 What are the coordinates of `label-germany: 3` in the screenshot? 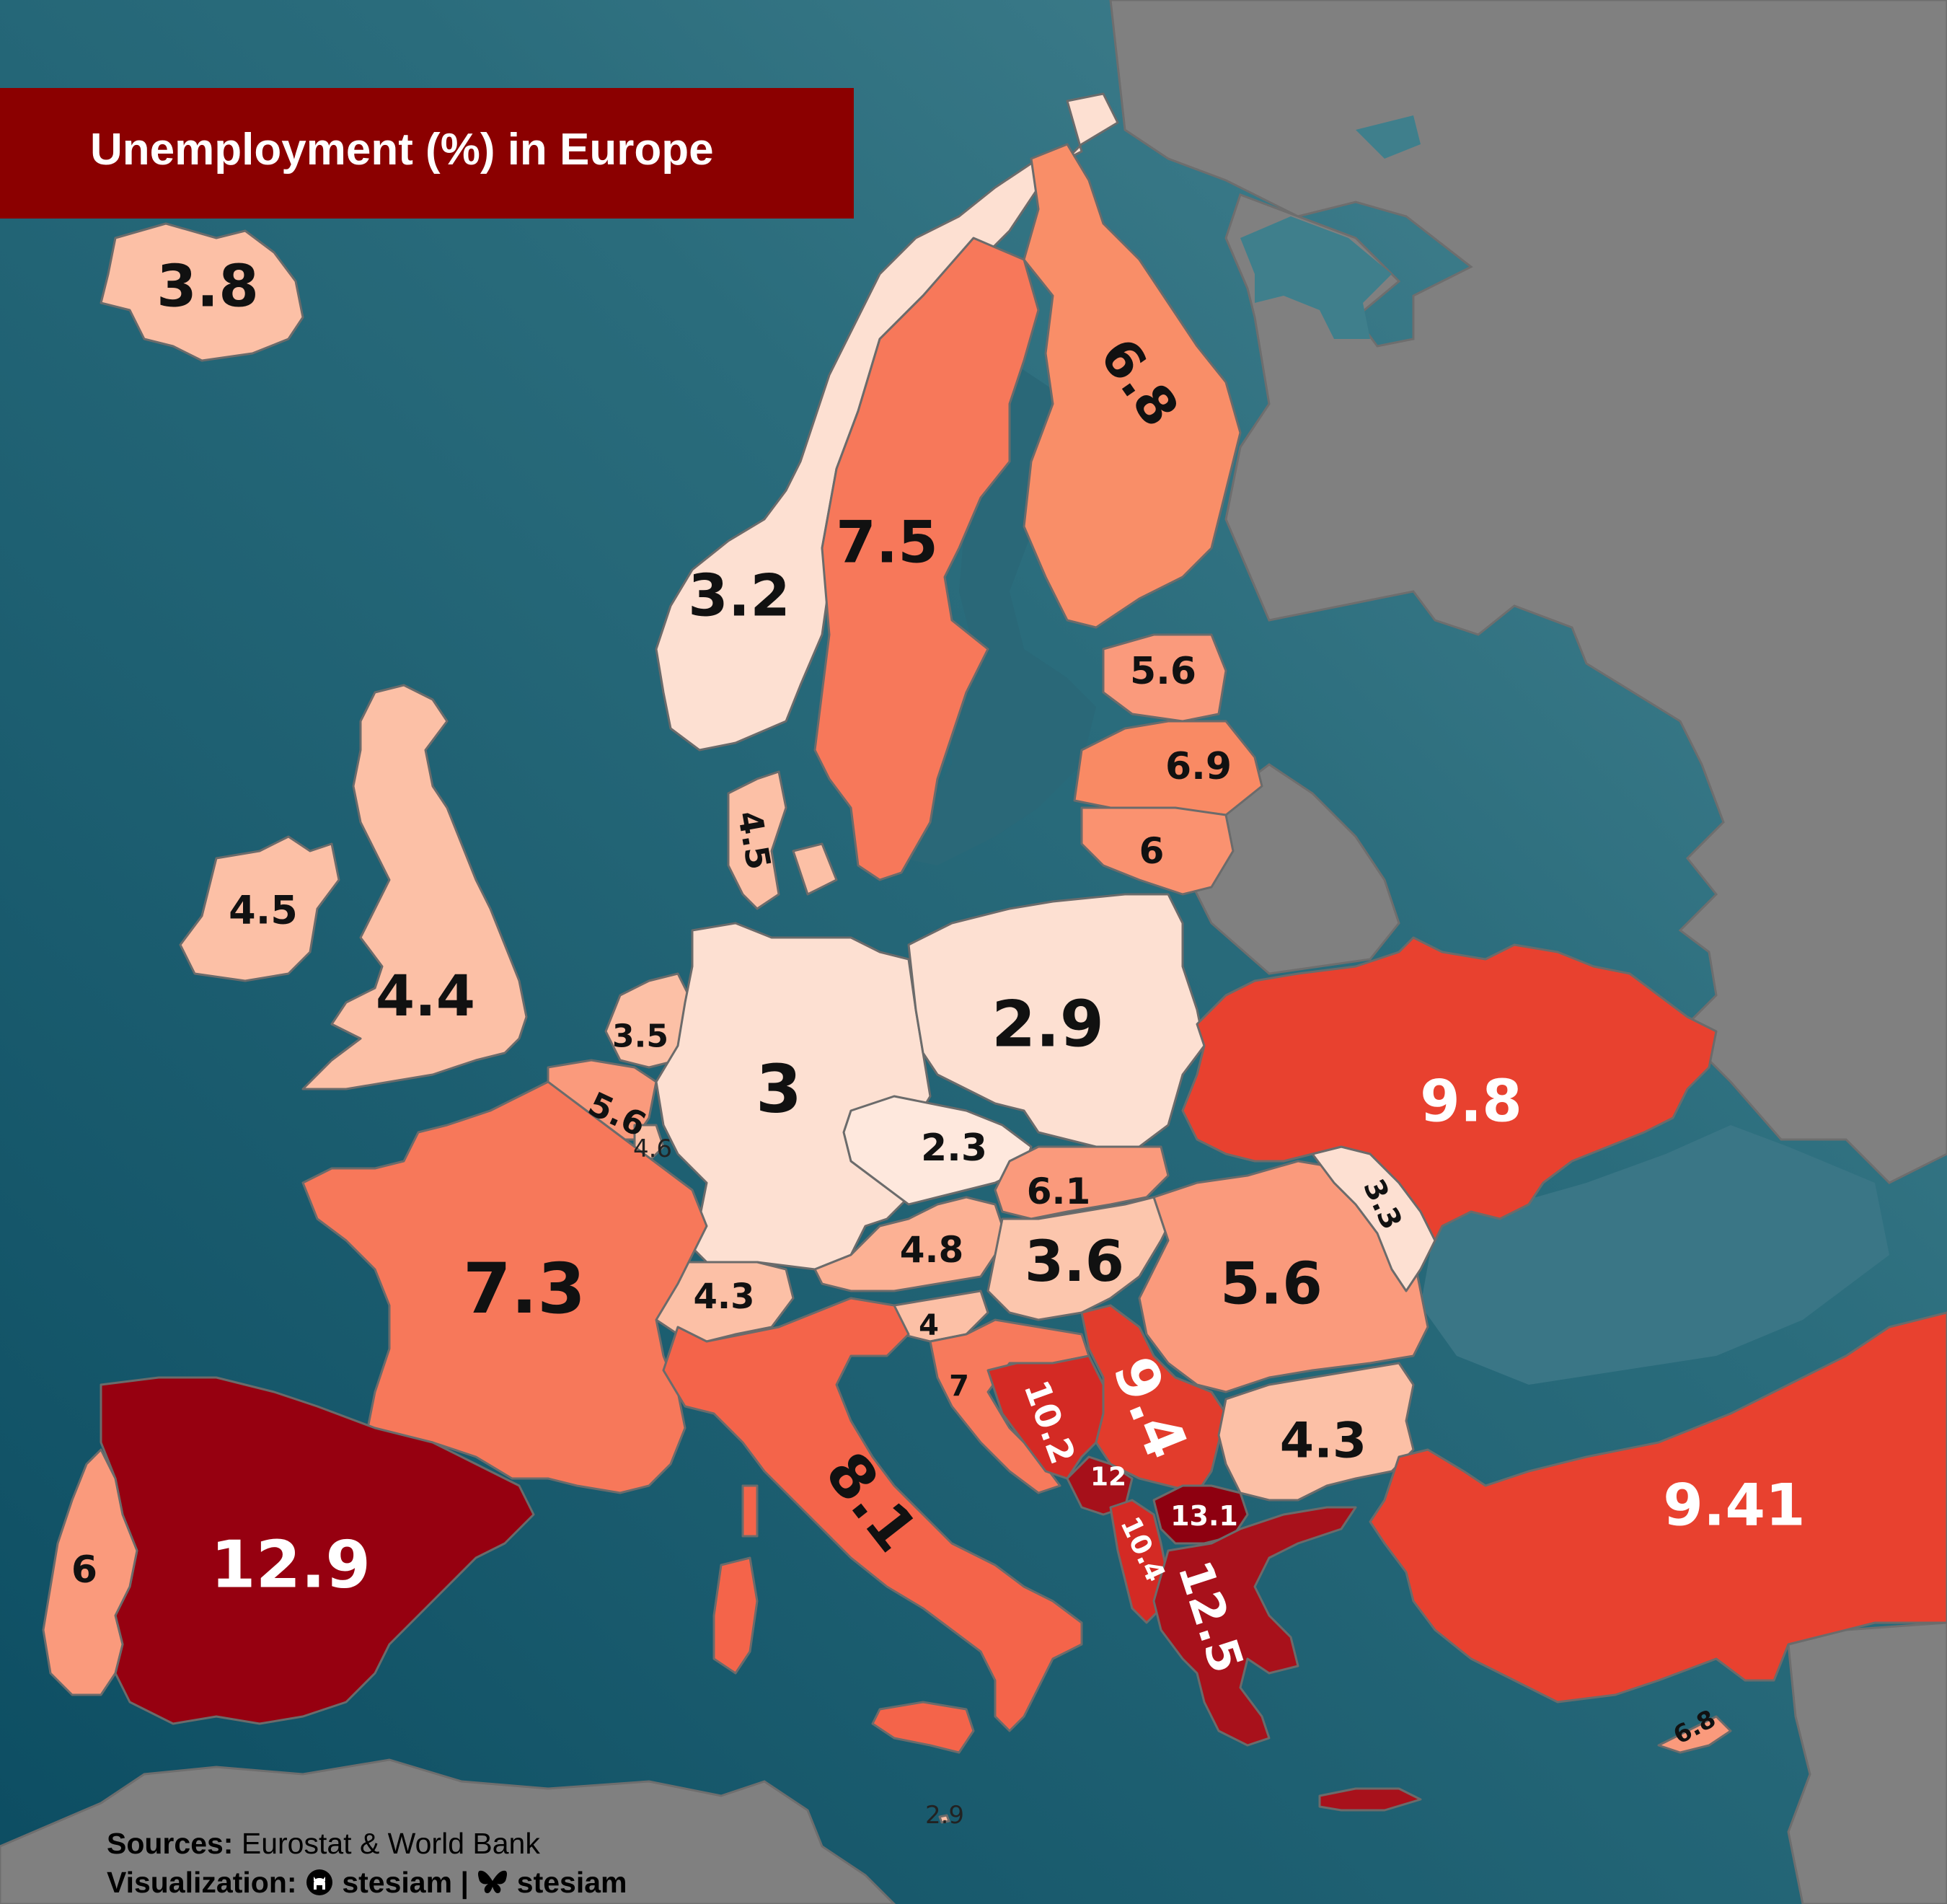 It's located at (779, 1089).